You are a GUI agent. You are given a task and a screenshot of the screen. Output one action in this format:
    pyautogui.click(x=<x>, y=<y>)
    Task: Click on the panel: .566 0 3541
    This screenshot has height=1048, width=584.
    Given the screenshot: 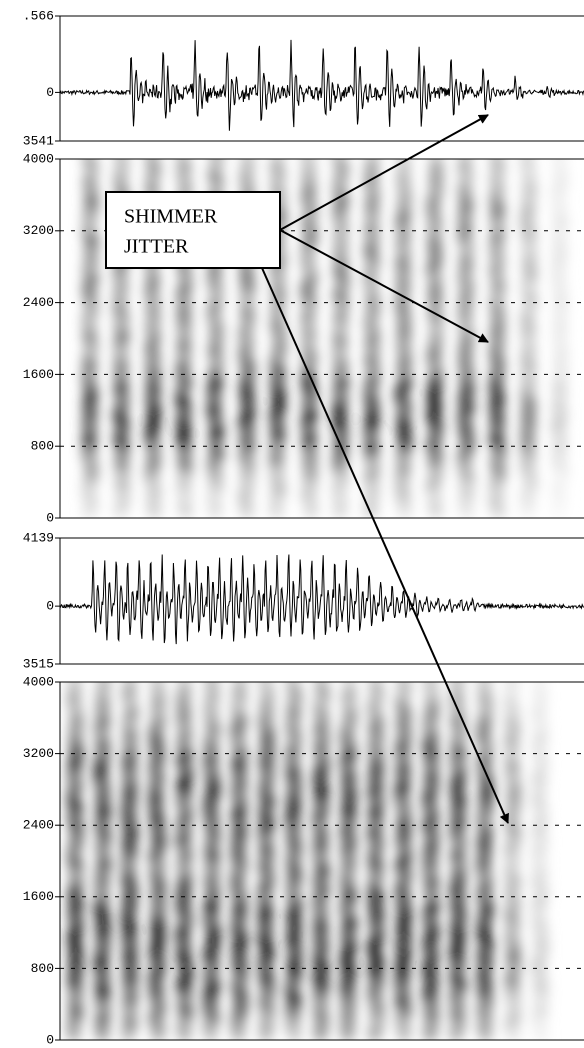 What is the action you would take?
    pyautogui.click(x=303, y=78)
    